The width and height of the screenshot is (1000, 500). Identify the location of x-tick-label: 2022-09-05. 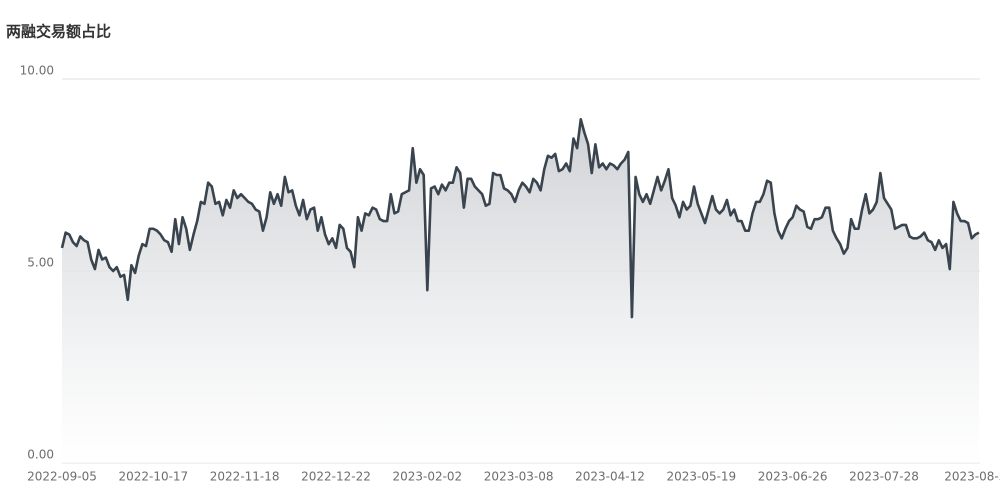
(62, 477).